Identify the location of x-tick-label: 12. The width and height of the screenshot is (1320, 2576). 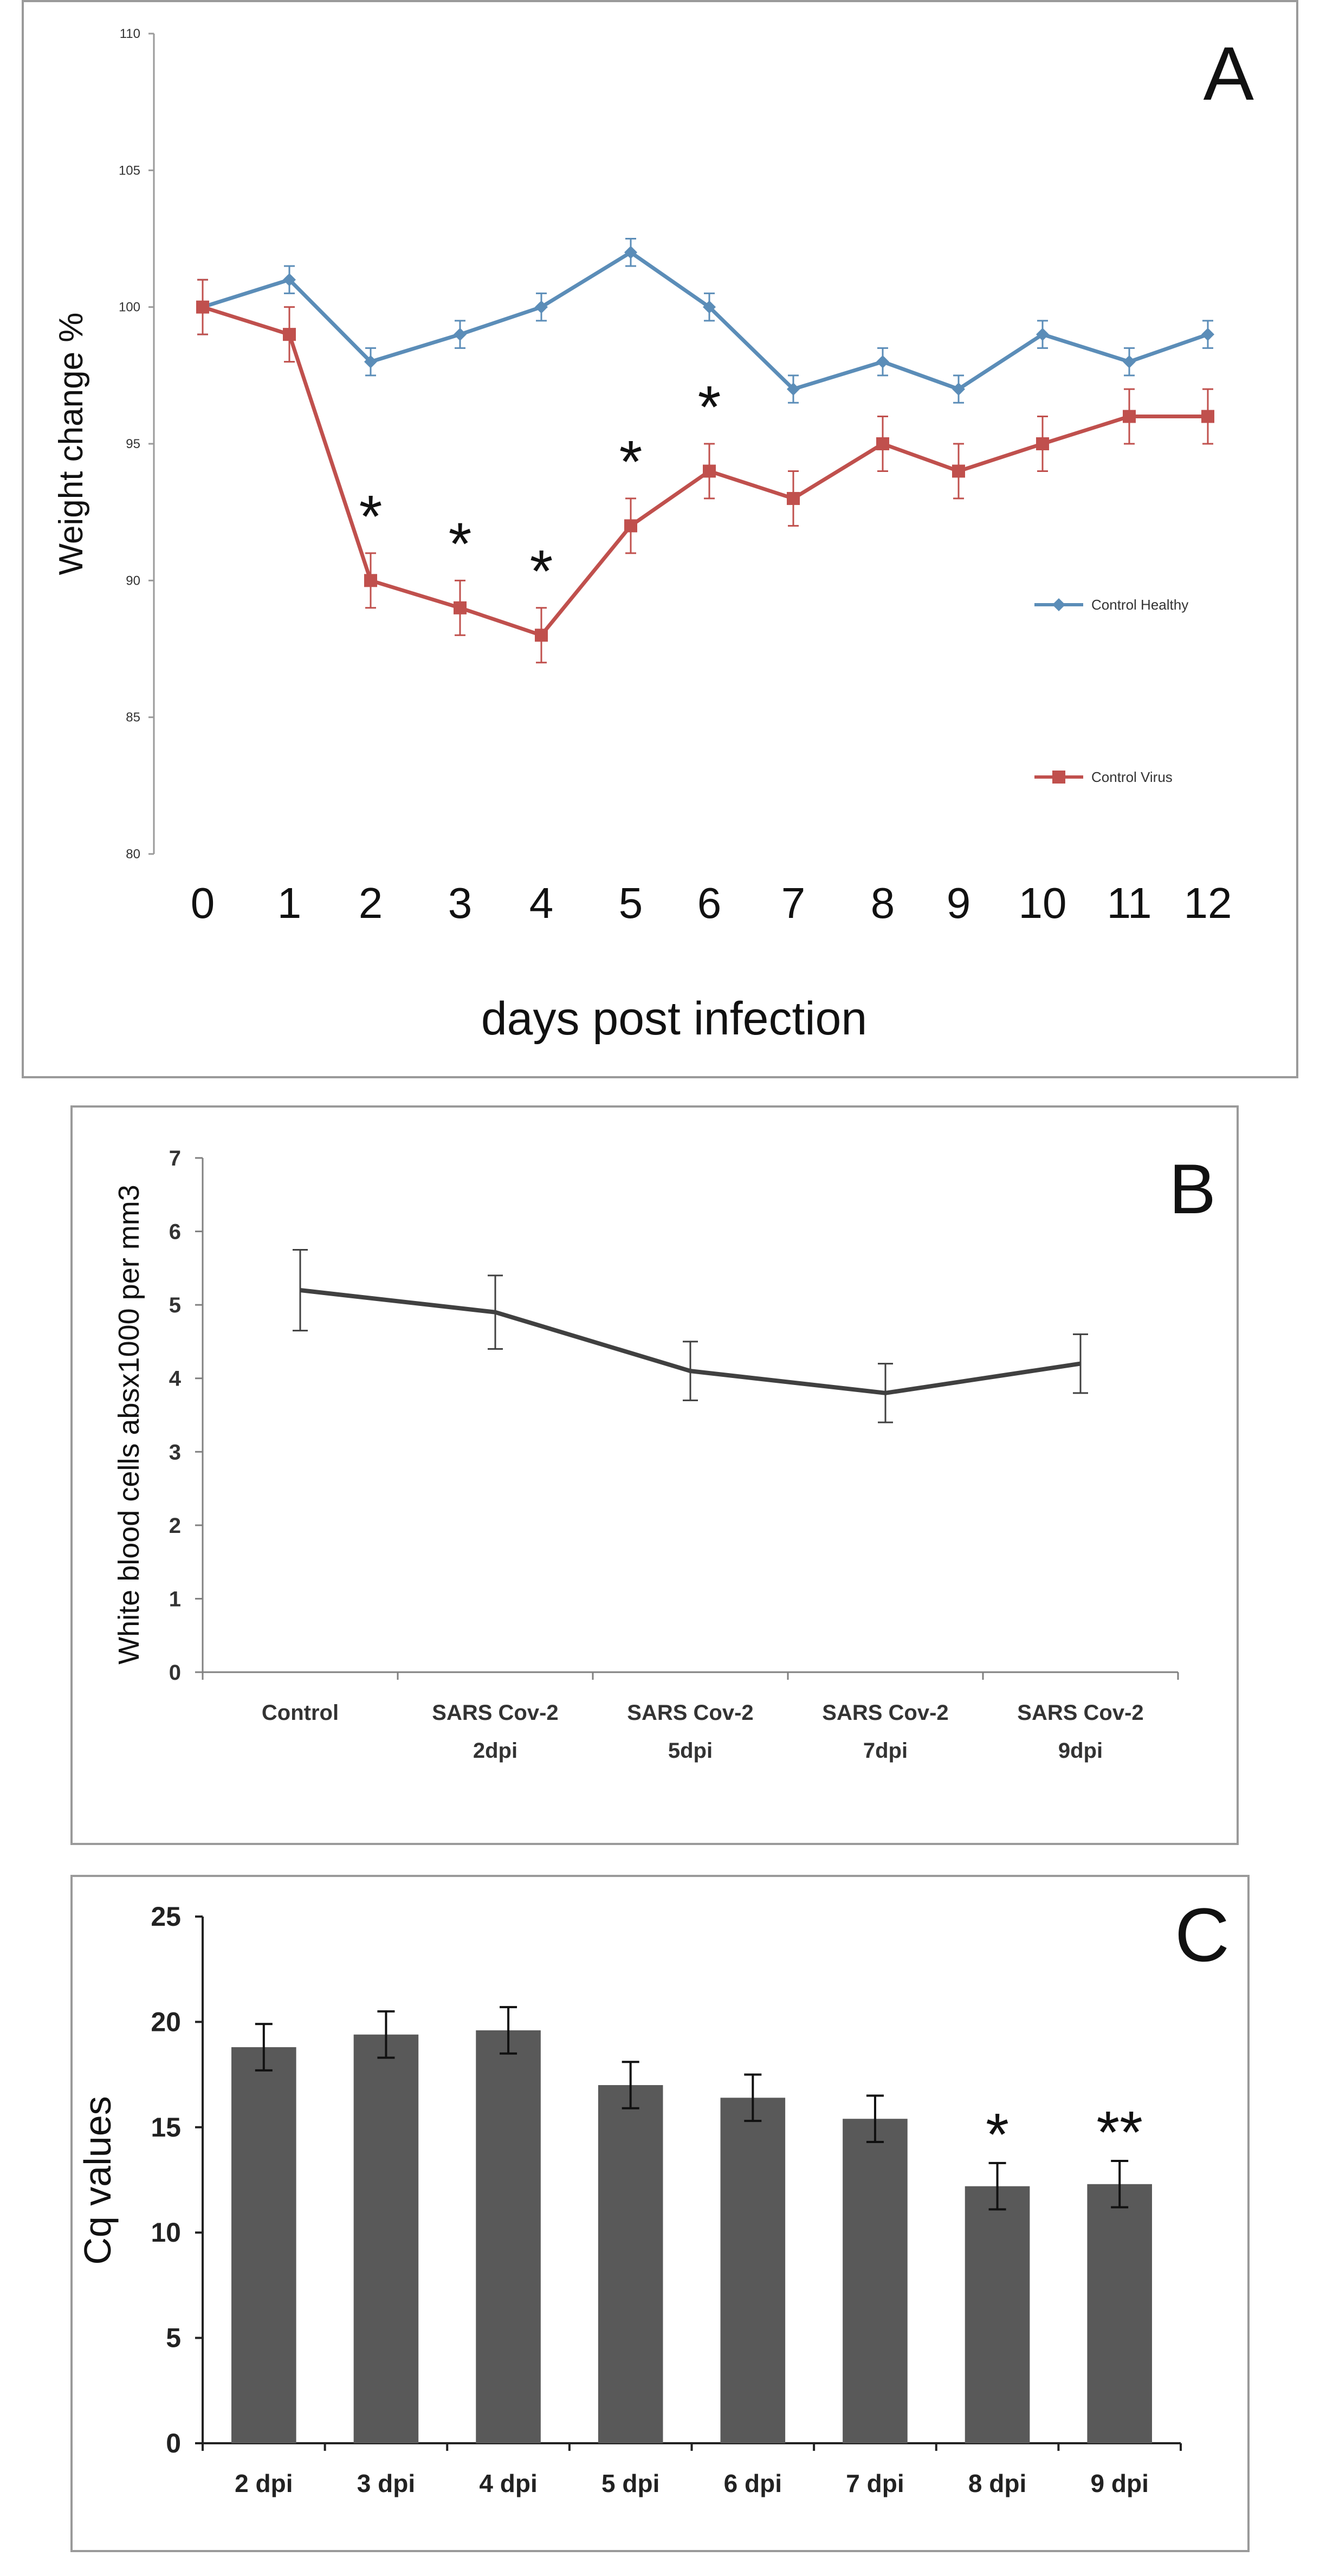
(1208, 903).